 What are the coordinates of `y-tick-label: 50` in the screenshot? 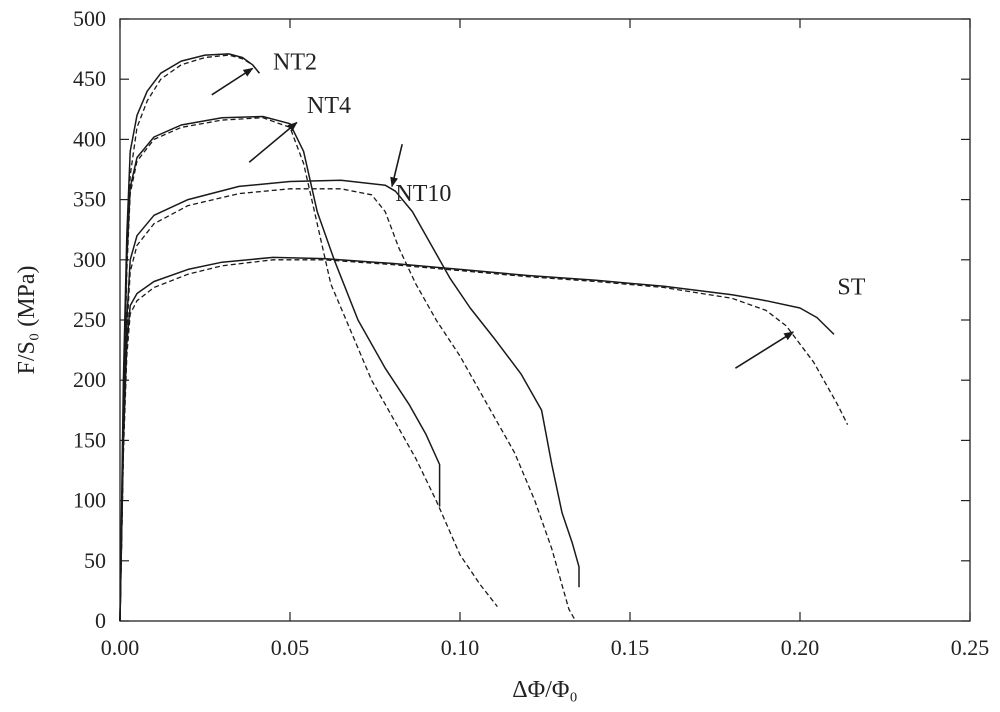 It's located at (95, 560).